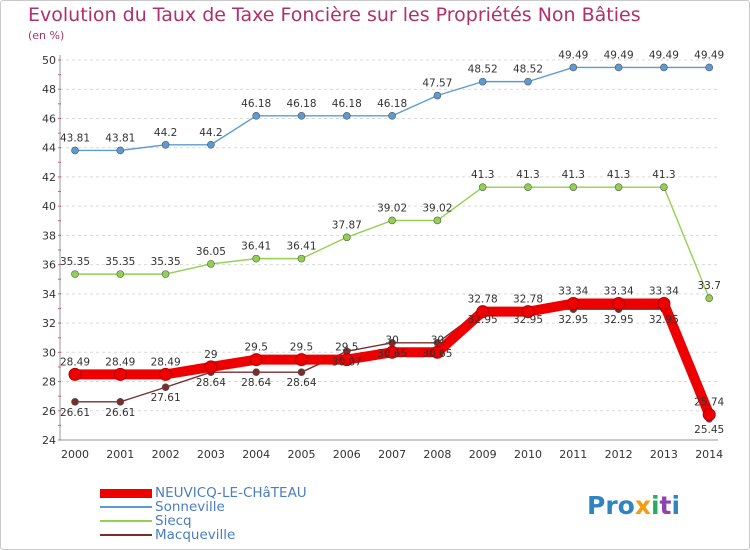 Image resolution: width=750 pixels, height=550 pixels. I want to click on y-tick-label: 26, so click(49, 411).